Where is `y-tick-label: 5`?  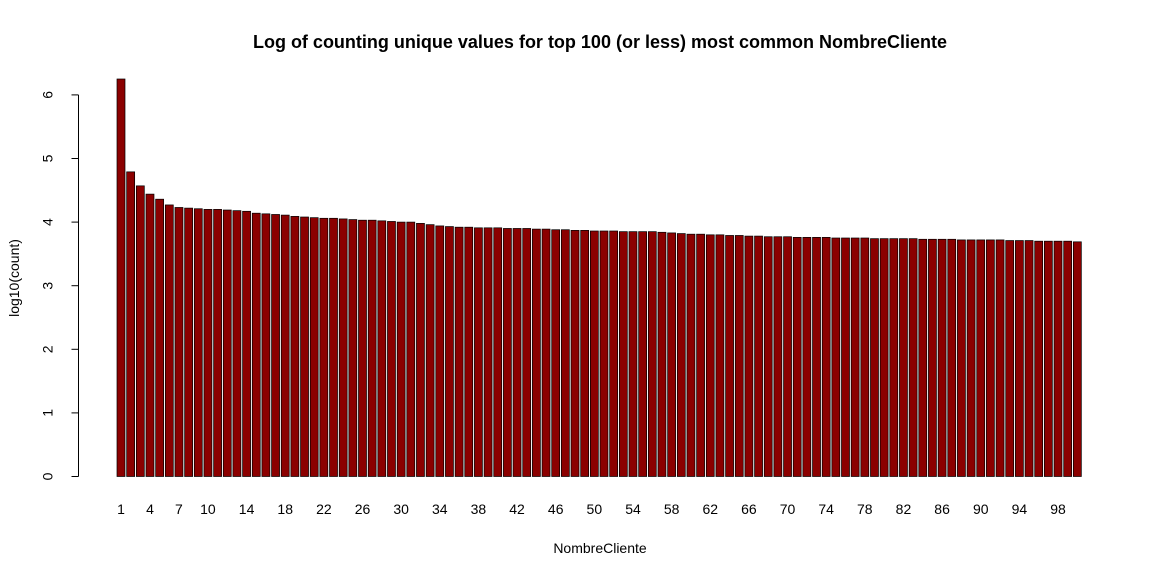
y-tick-label: 5 is located at coordinates (48, 158).